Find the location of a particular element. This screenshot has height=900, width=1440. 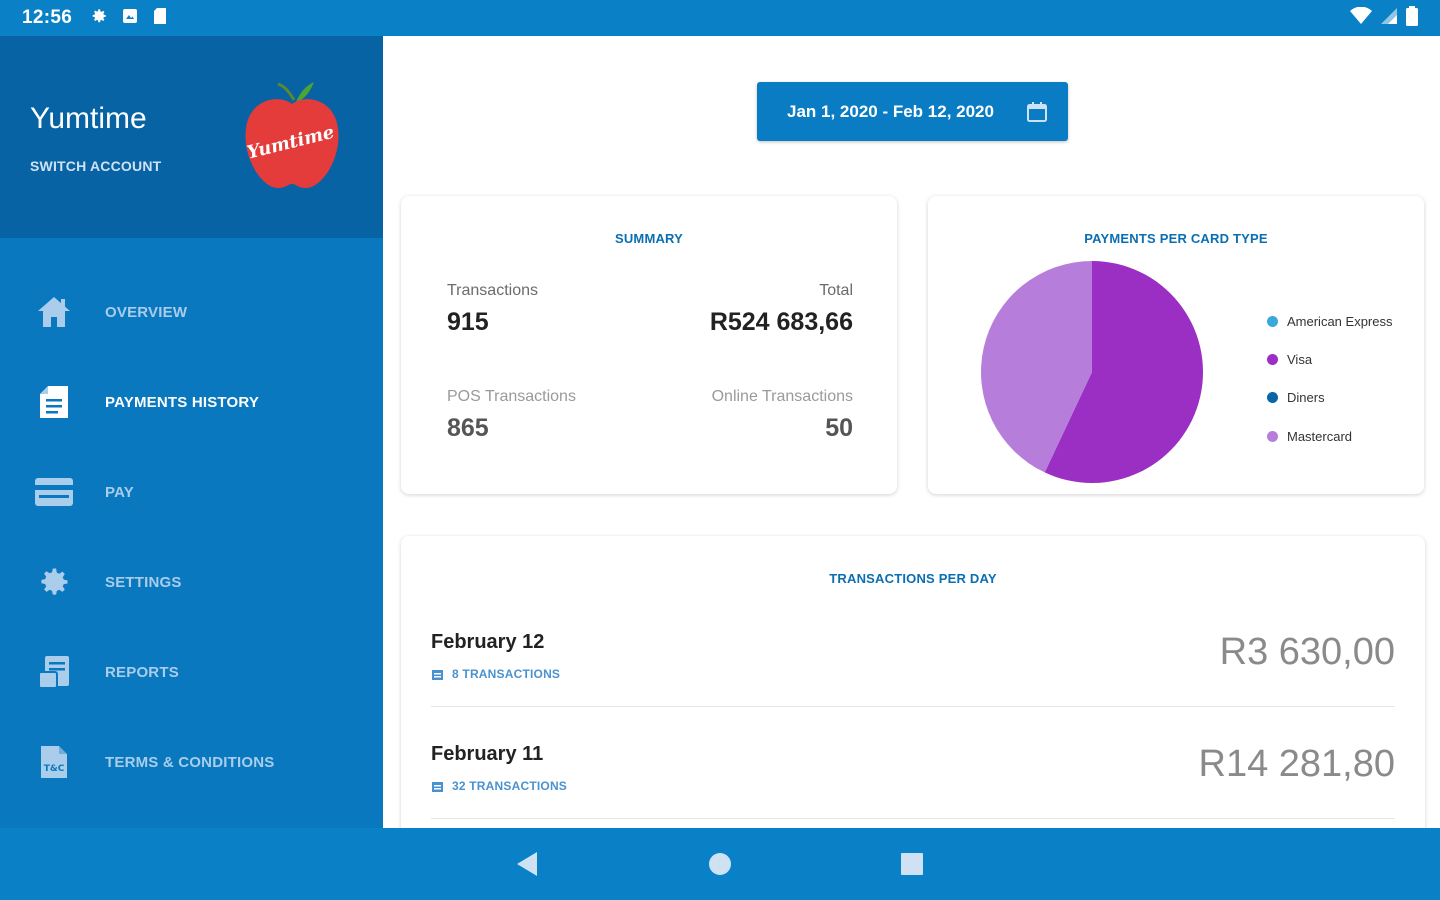

day-transactions-label: 8 TRANSACTIONS is located at coordinates (506, 674).